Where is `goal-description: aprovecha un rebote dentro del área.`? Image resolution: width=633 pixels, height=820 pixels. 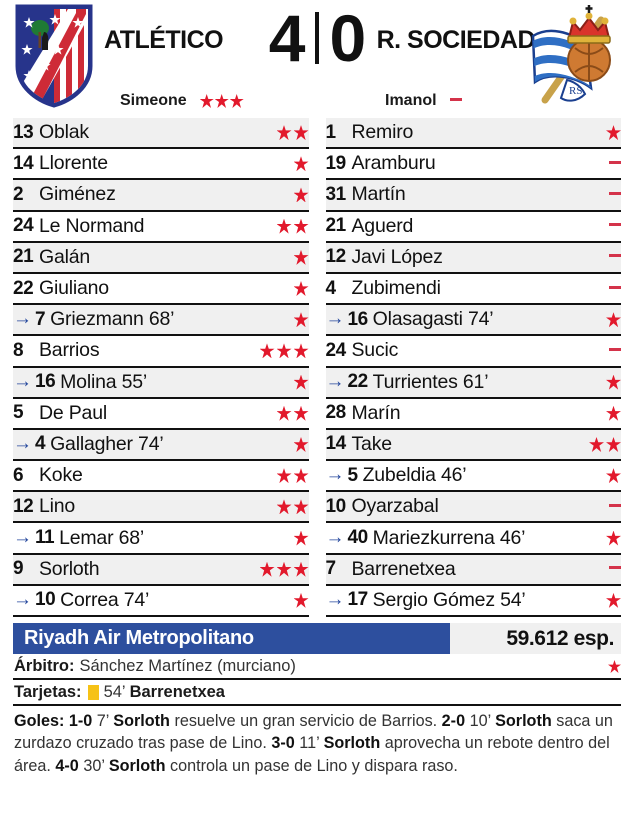 goal-description: aprovecha un rebote dentro del área. is located at coordinates (312, 754).